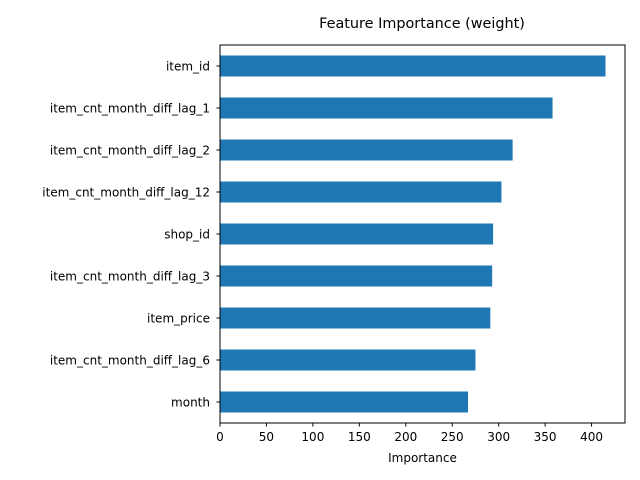 This screenshot has height=480, width=640. Describe the element at coordinates (187, 235) in the screenshot. I see `y-tick-label: shop_id` at that location.